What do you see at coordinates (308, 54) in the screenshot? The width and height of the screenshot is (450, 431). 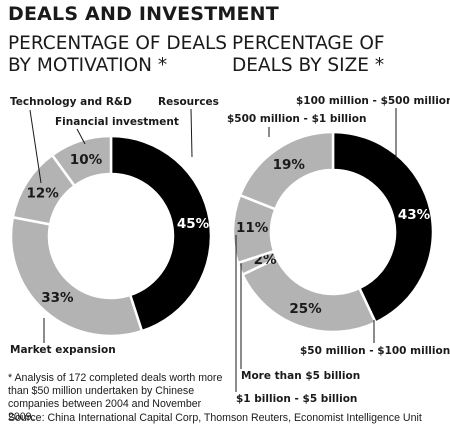 I see `chart-title-size: PERCENTAGE OF DEALS BY SIZE *` at bounding box center [308, 54].